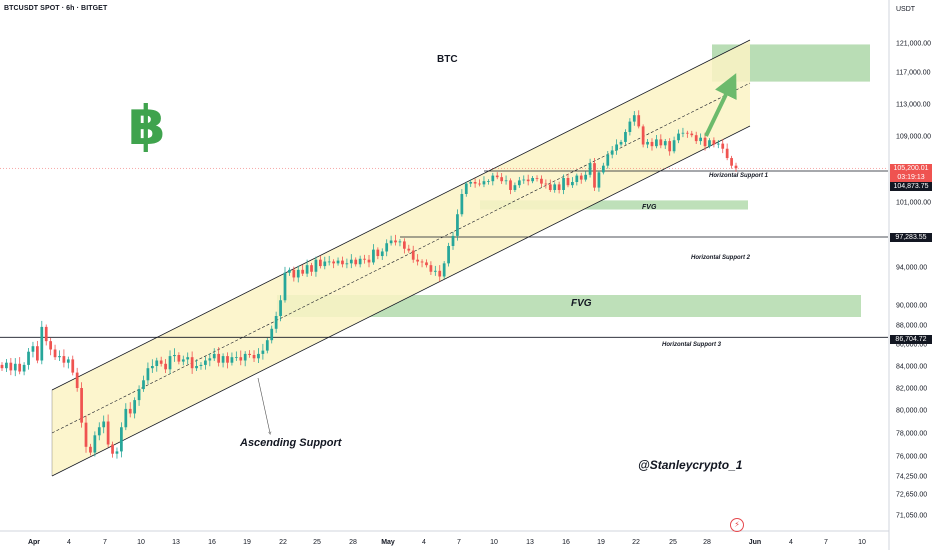 This screenshot has width=932, height=550. What do you see at coordinates (530, 542) in the screenshot?
I see `x-tick-label: 13` at bounding box center [530, 542].